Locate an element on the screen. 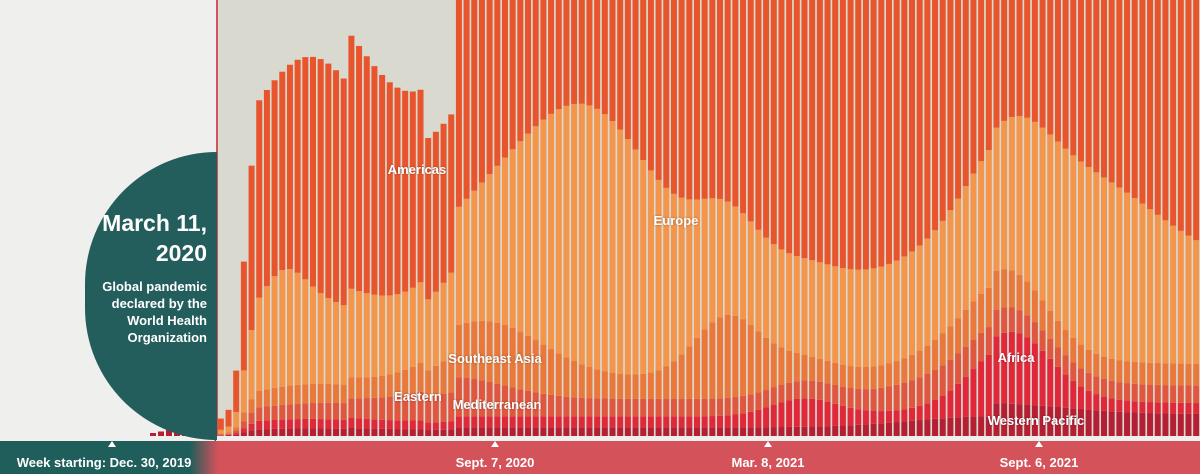  label-americas: Americas is located at coordinates (417, 169).